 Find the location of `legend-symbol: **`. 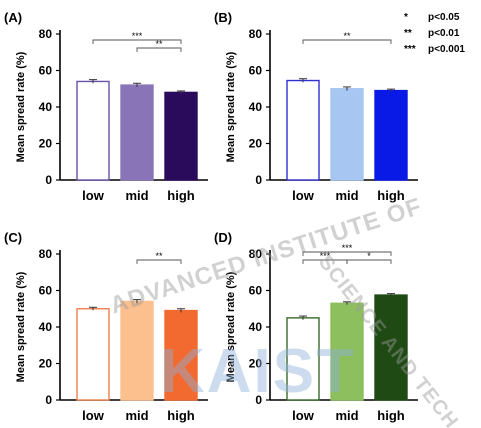

legend-symbol: ** is located at coordinates (408, 33).